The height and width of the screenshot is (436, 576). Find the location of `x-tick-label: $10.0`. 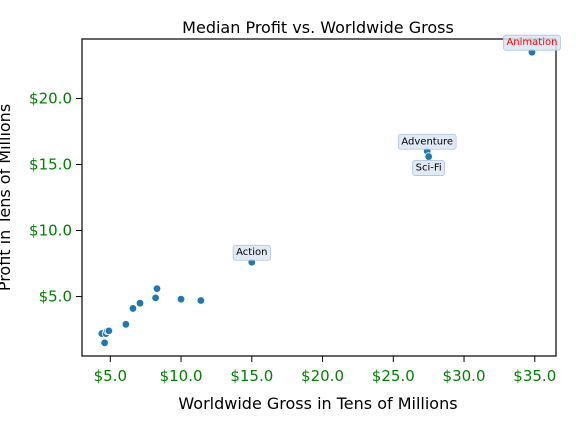

x-tick-label: $10.0 is located at coordinates (181, 376).